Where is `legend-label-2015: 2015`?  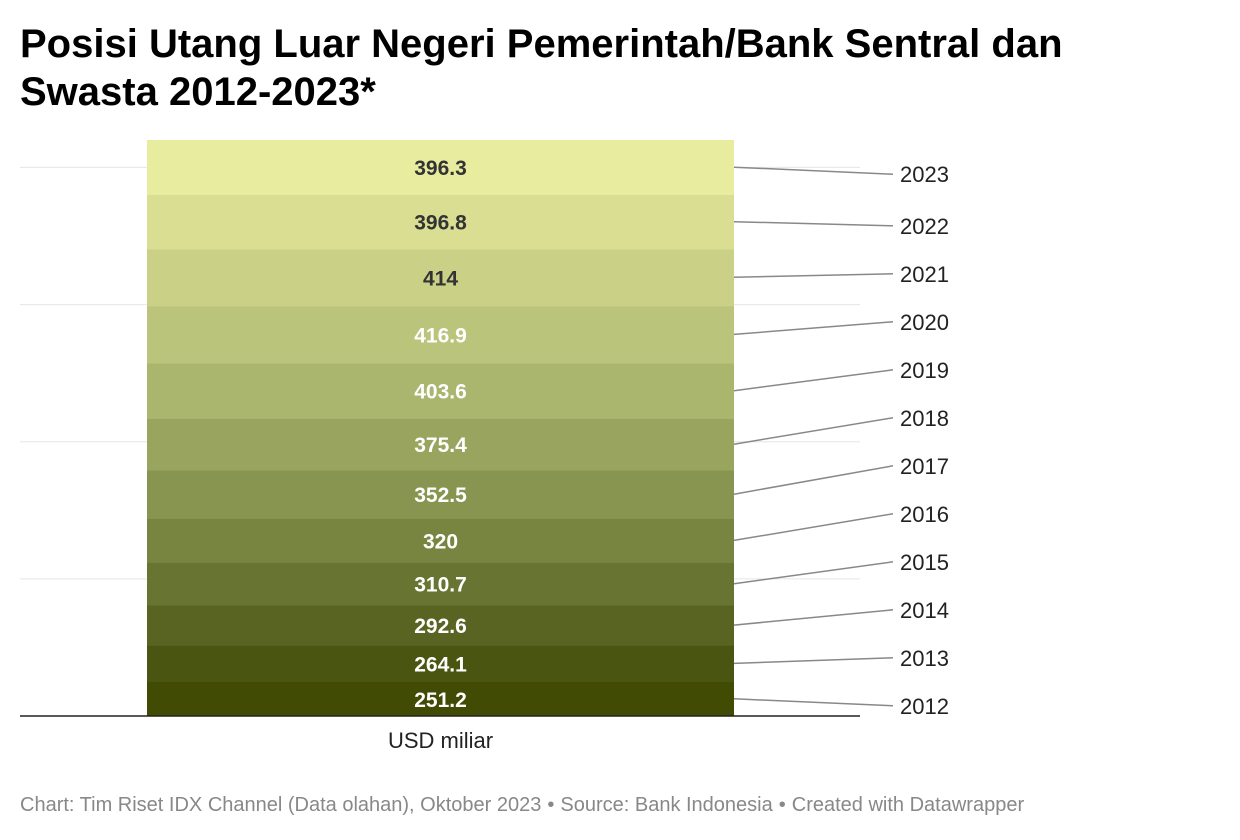 legend-label-2015: 2015 is located at coordinates (924, 562).